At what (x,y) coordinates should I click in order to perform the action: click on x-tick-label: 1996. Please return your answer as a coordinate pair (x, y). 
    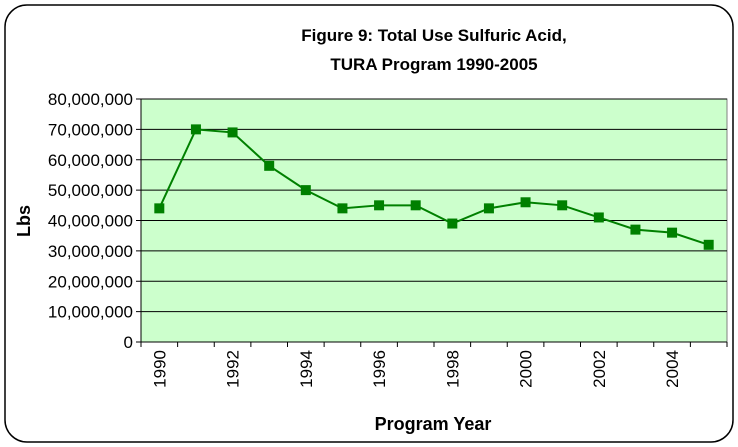
    Looking at the image, I should click on (379, 369).